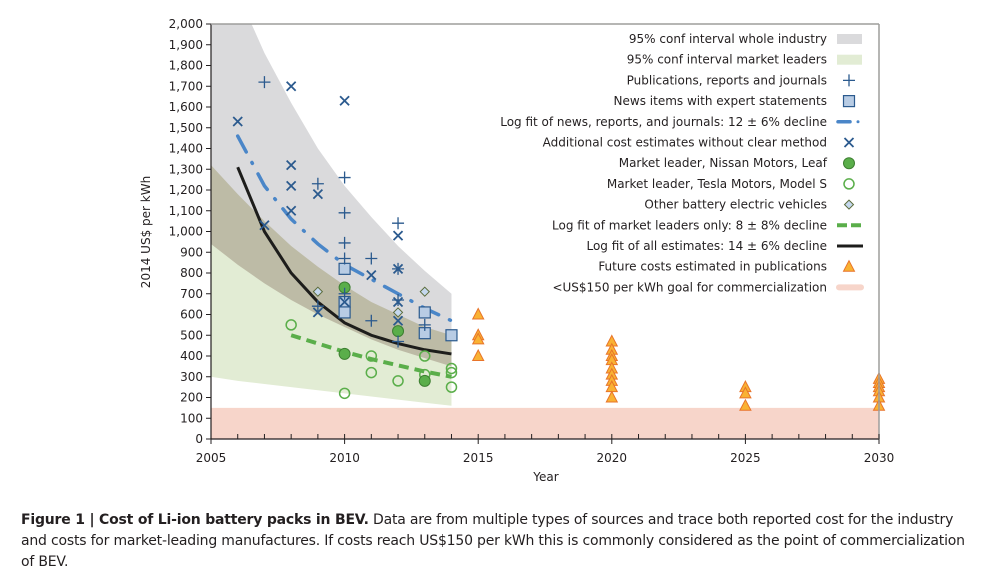  I want to click on goal-band, so click(545, 423).